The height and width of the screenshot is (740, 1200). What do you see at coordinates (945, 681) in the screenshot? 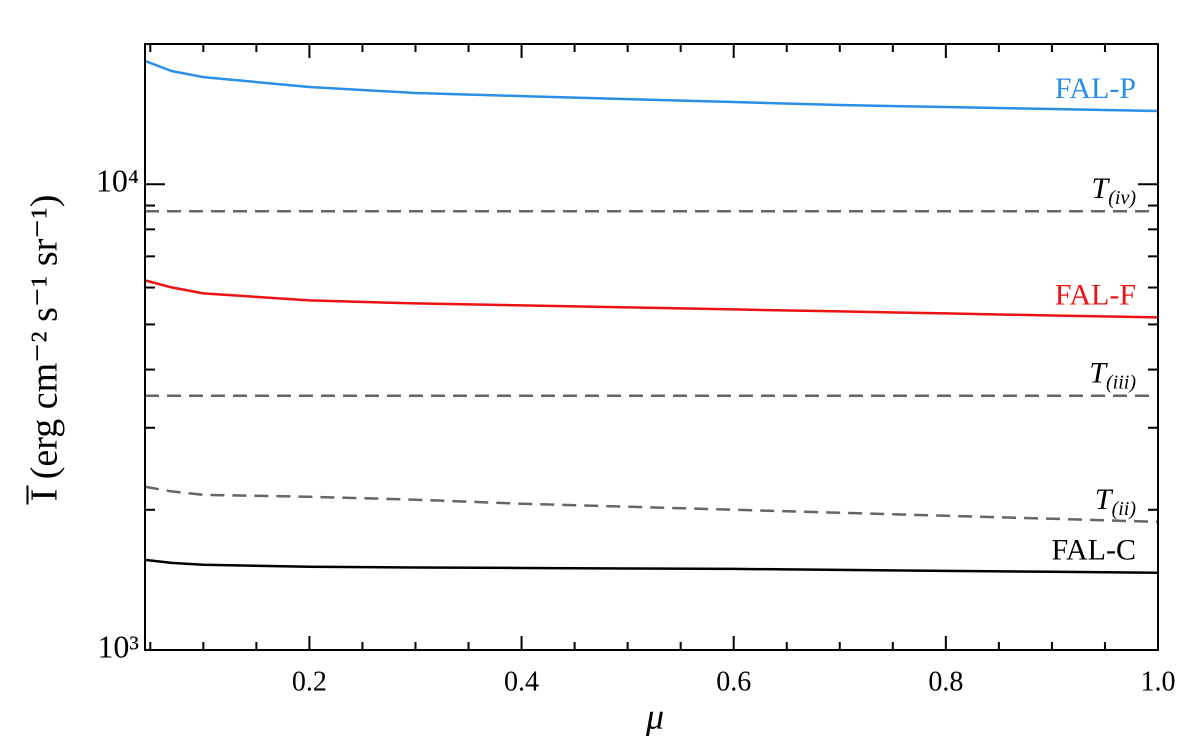
I see `x-tick-label: 0.8` at bounding box center [945, 681].